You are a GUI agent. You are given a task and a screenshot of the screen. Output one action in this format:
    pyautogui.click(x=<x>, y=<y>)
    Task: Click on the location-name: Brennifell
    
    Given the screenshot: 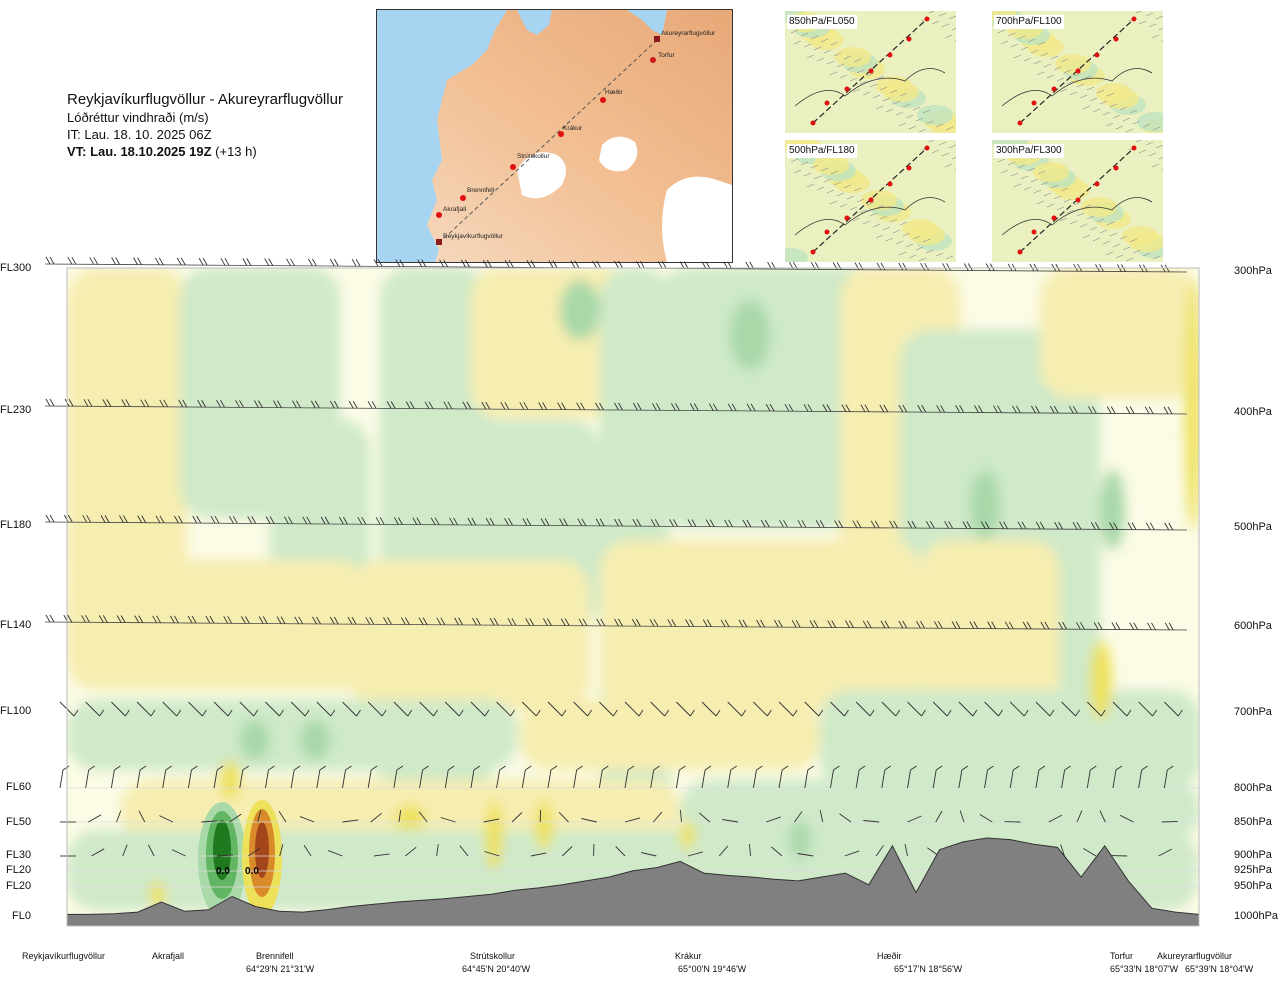 What is the action you would take?
    pyautogui.click(x=275, y=956)
    